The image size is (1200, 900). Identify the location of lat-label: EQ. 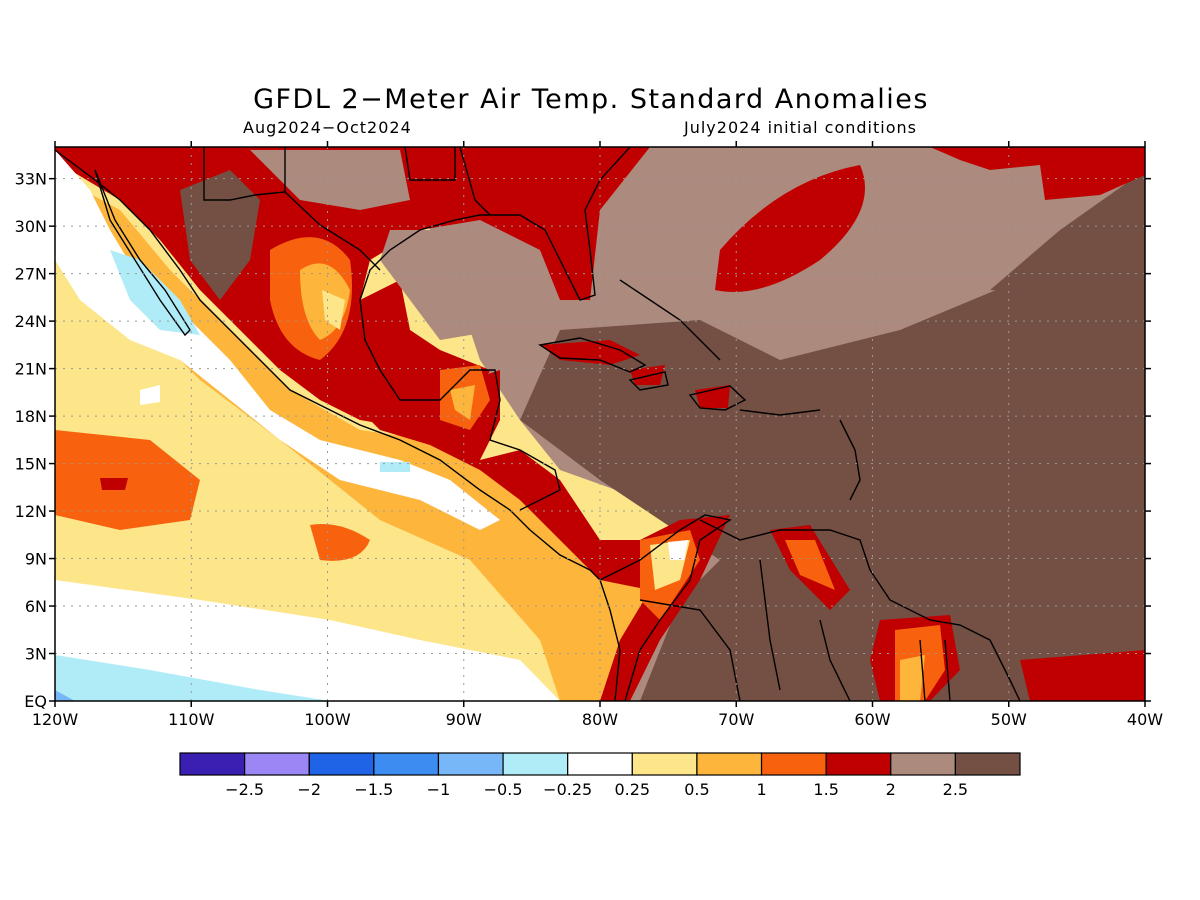
(35, 701).